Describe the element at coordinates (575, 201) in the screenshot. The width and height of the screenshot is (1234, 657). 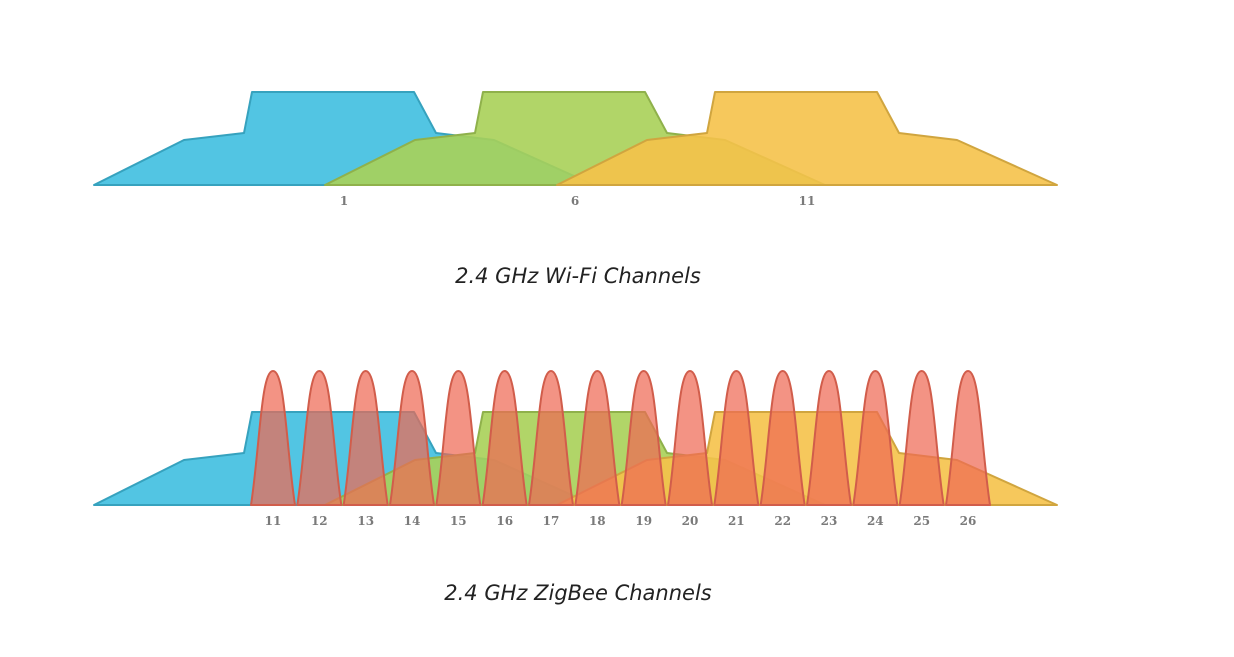
I see `wifi-channel-tick-label: 6` at that location.